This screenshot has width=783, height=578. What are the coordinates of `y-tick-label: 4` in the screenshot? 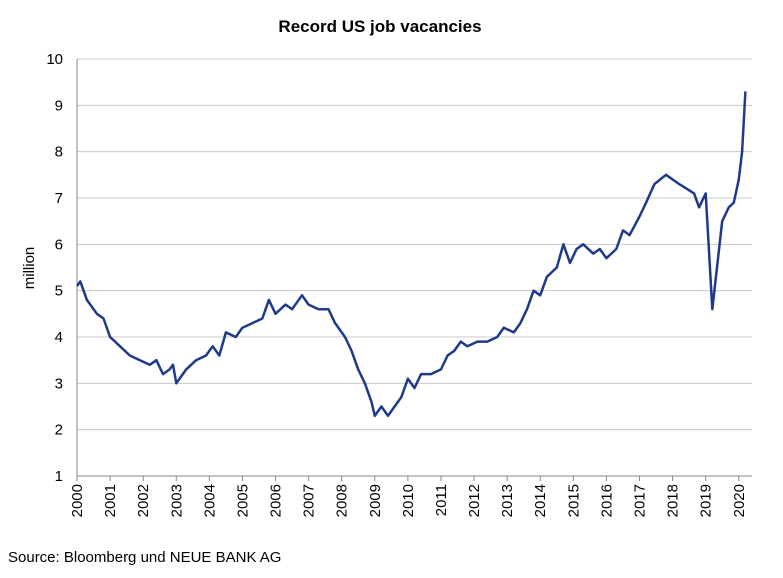 It's located at (59, 337).